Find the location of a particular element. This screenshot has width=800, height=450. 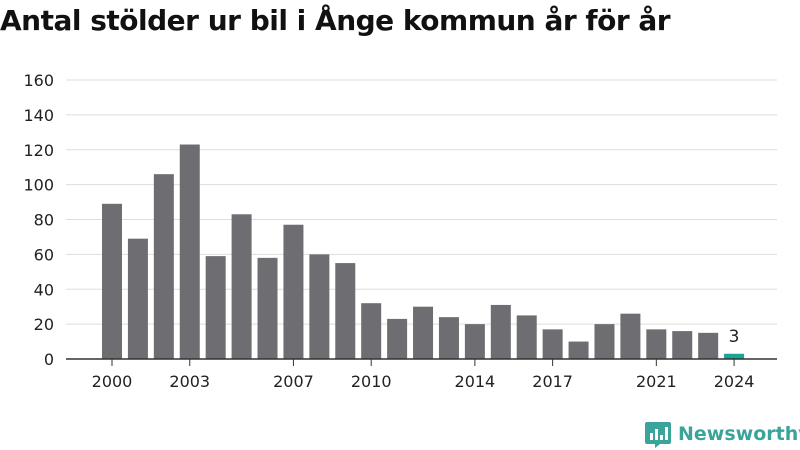

newsworthy-logo-icon is located at coordinates (658, 435).